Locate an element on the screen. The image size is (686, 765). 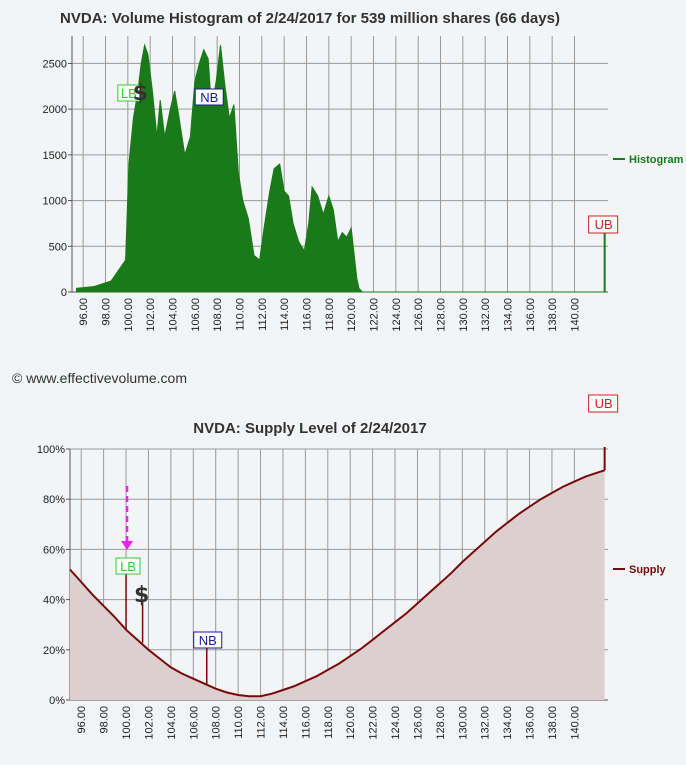
histogram-y-axis: 0 500 1000 1500 2000 2500 is located at coordinates (55, 178).